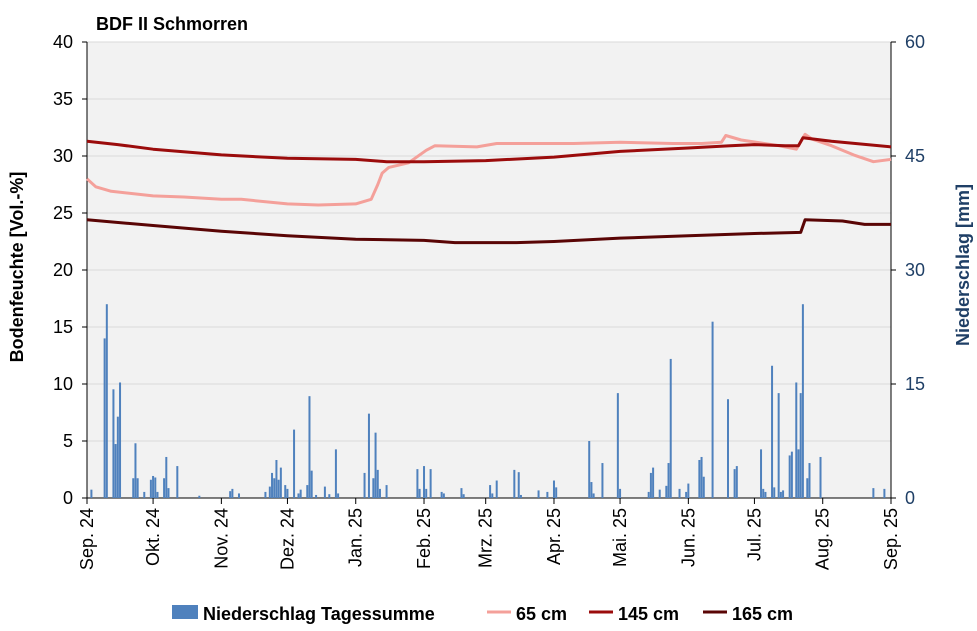 This screenshot has height=631, width=977. Describe the element at coordinates (356, 537) in the screenshot. I see `x-tick-label: Jan. 25` at that location.